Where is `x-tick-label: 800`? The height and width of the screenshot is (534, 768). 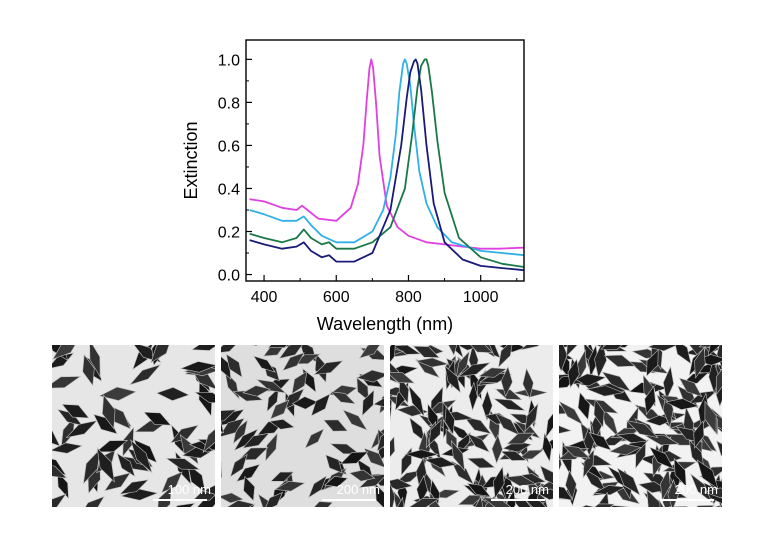 x-tick-label: 800 is located at coordinates (408, 297).